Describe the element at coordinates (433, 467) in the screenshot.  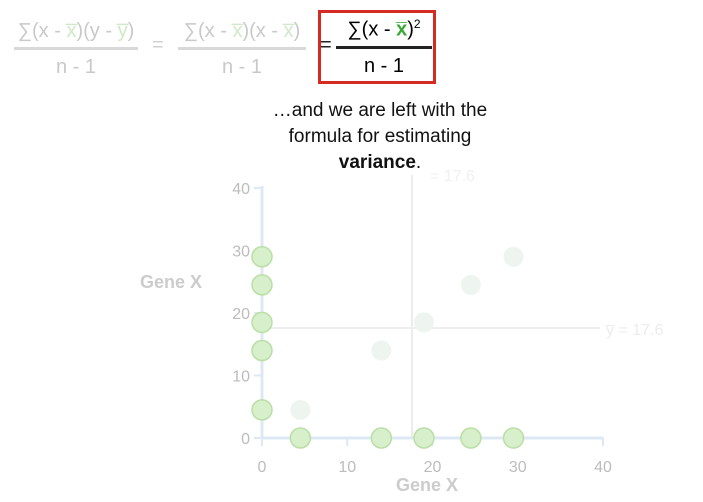
I see `x-tick-label: 20` at that location.